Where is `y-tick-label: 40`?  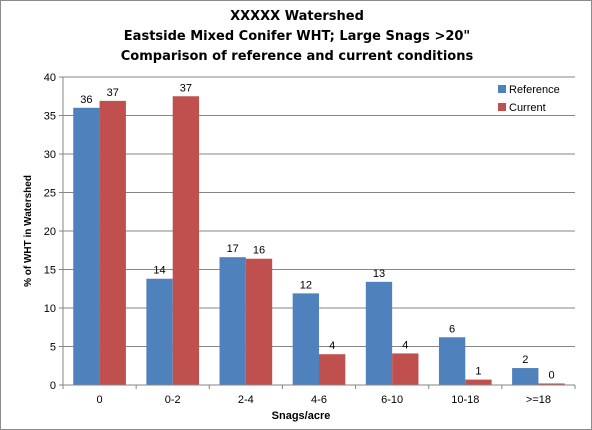 y-tick-label: 40 is located at coordinates (50, 78).